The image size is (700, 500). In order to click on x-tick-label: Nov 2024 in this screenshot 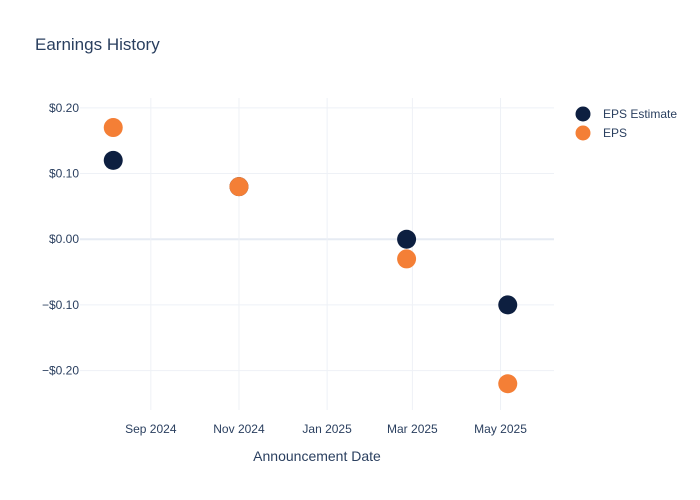, I will do `click(239, 429)`.